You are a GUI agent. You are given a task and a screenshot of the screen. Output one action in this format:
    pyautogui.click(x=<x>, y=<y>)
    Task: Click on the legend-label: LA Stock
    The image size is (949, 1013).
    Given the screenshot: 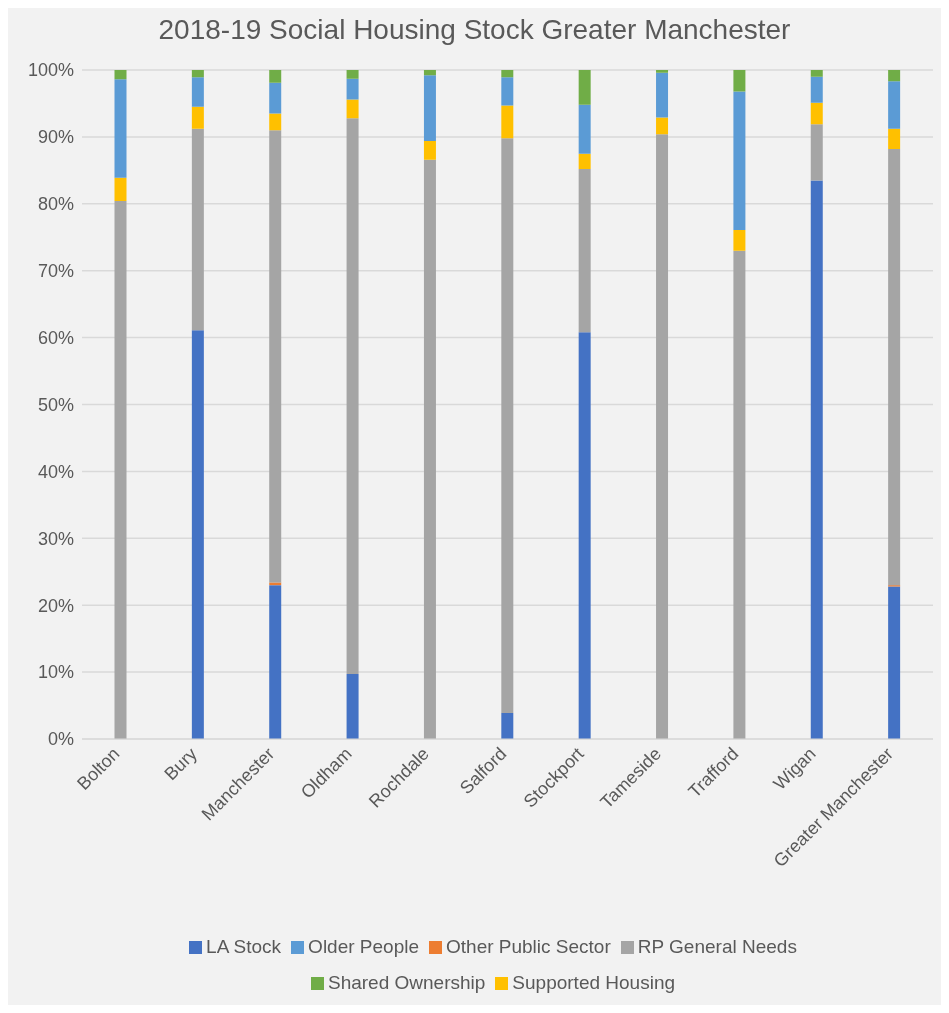 What is the action you would take?
    pyautogui.click(x=244, y=946)
    